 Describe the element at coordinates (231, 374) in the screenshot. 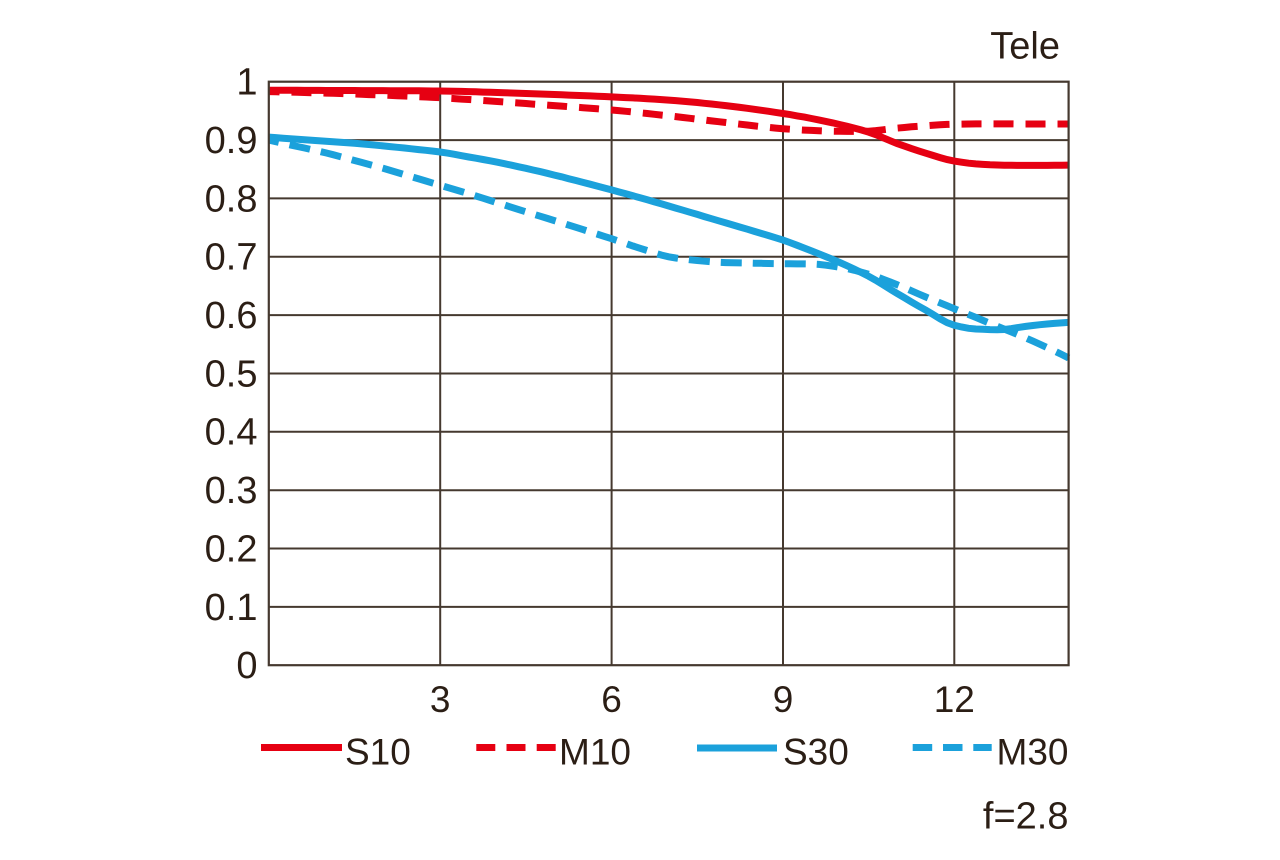

I see `svg-text: 0.5` at that location.